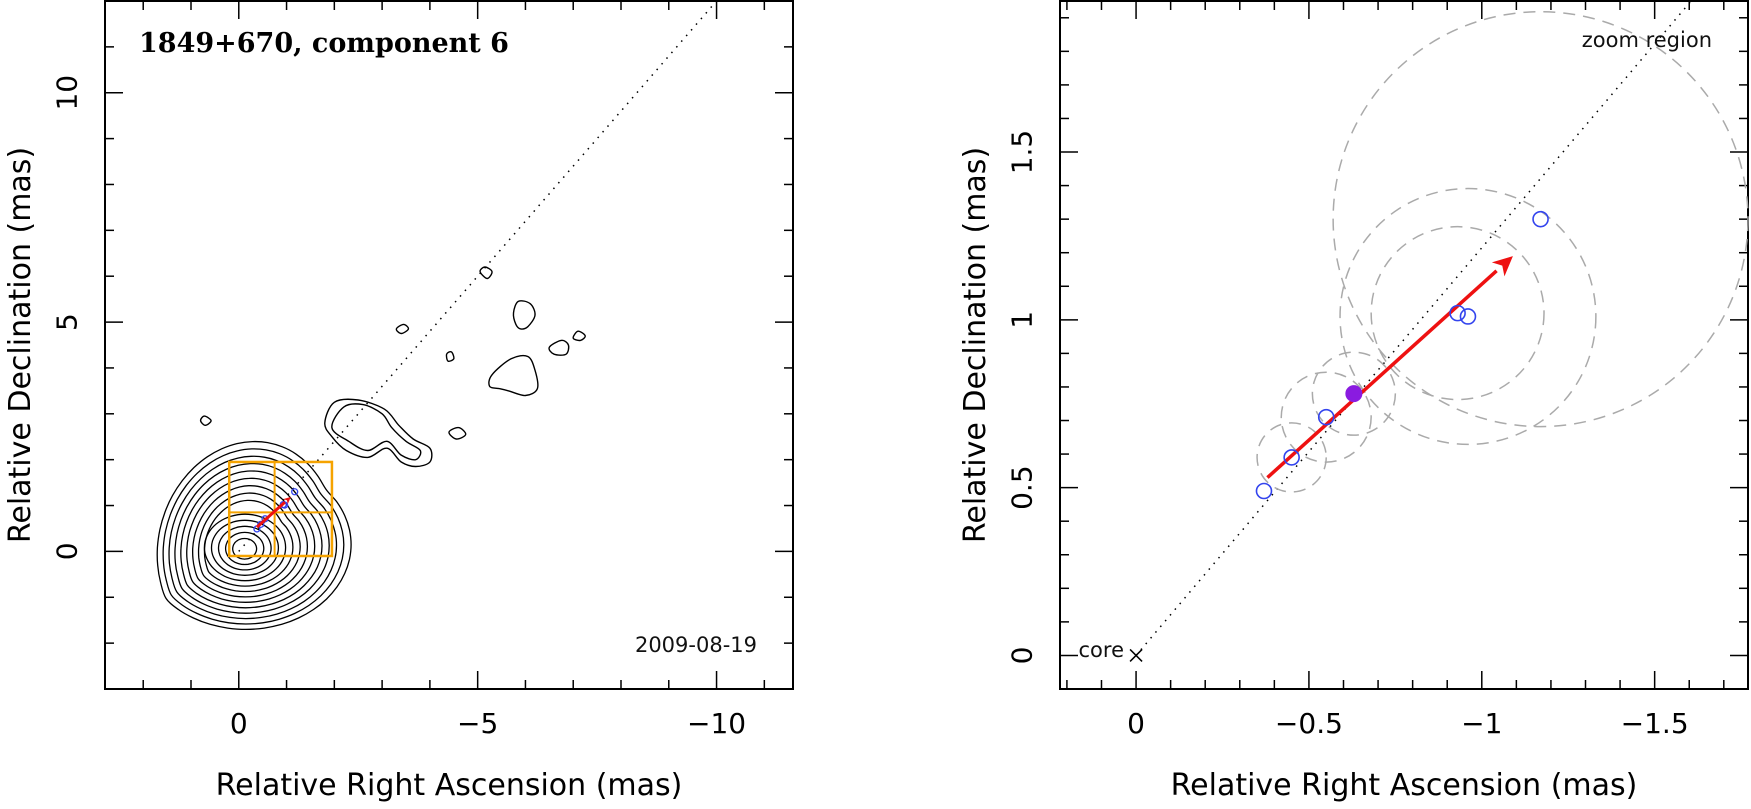 The width and height of the screenshot is (1751, 809). Describe the element at coordinates (1404, 785) in the screenshot. I see `right-x-axis-label: Relative Right Ascension (mas)` at that location.